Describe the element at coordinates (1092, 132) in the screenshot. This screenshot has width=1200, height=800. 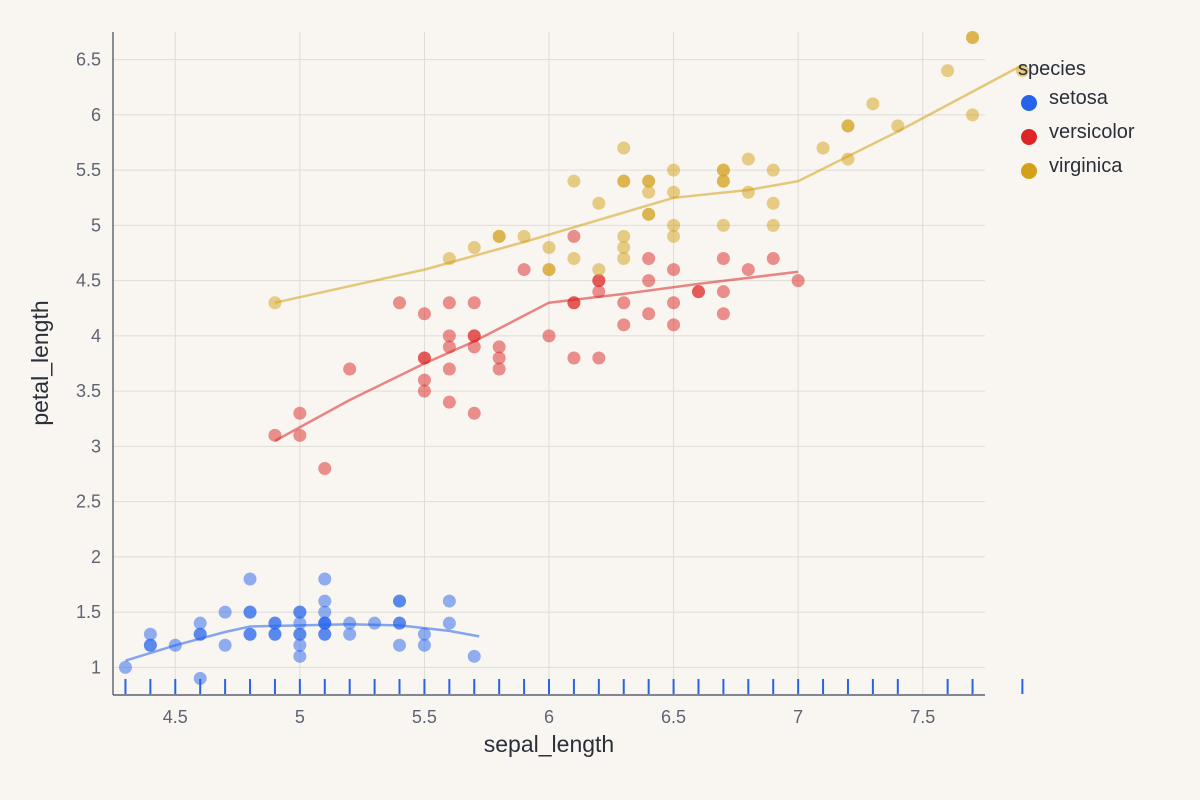
I see `legend-label-versicolor: versicolor` at that location.